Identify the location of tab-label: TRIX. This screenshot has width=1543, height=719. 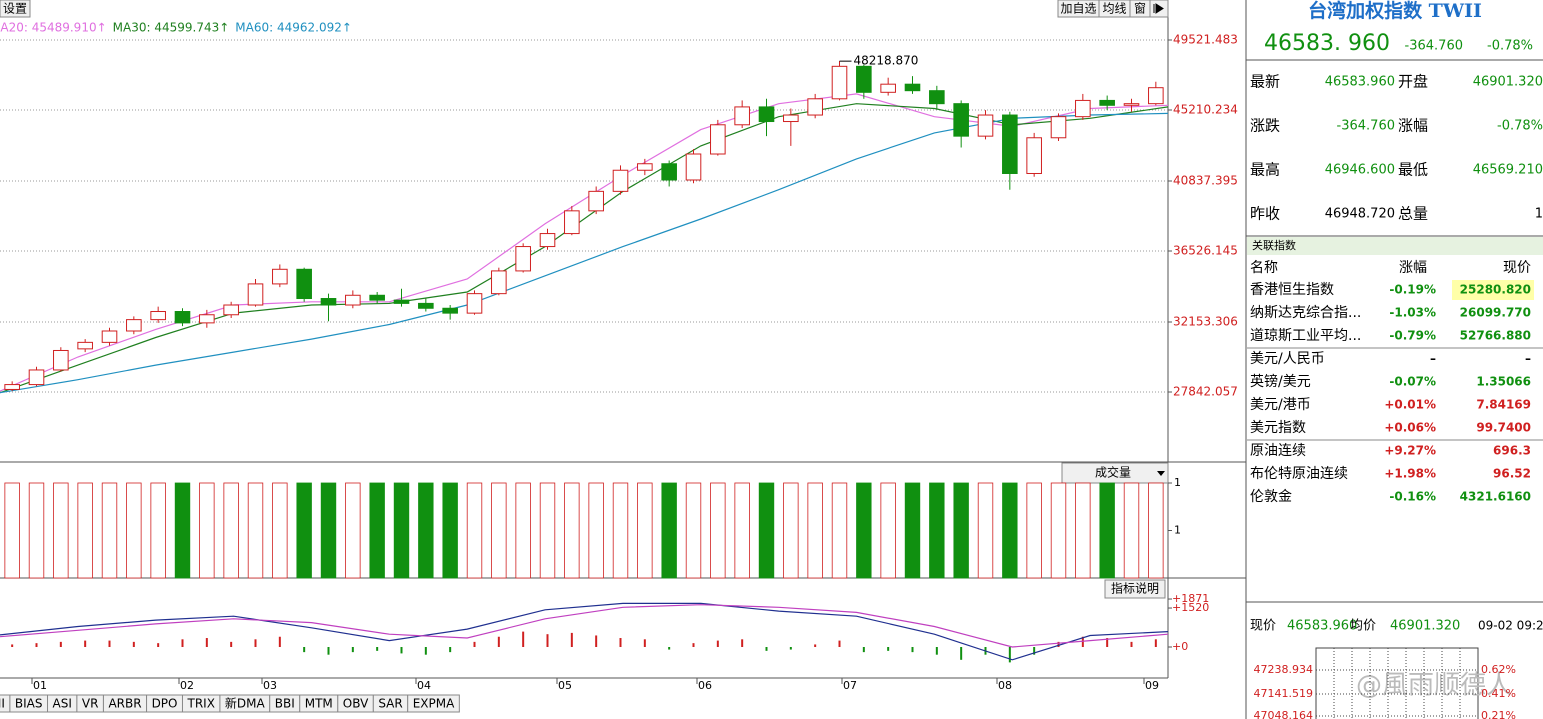
(200, 704).